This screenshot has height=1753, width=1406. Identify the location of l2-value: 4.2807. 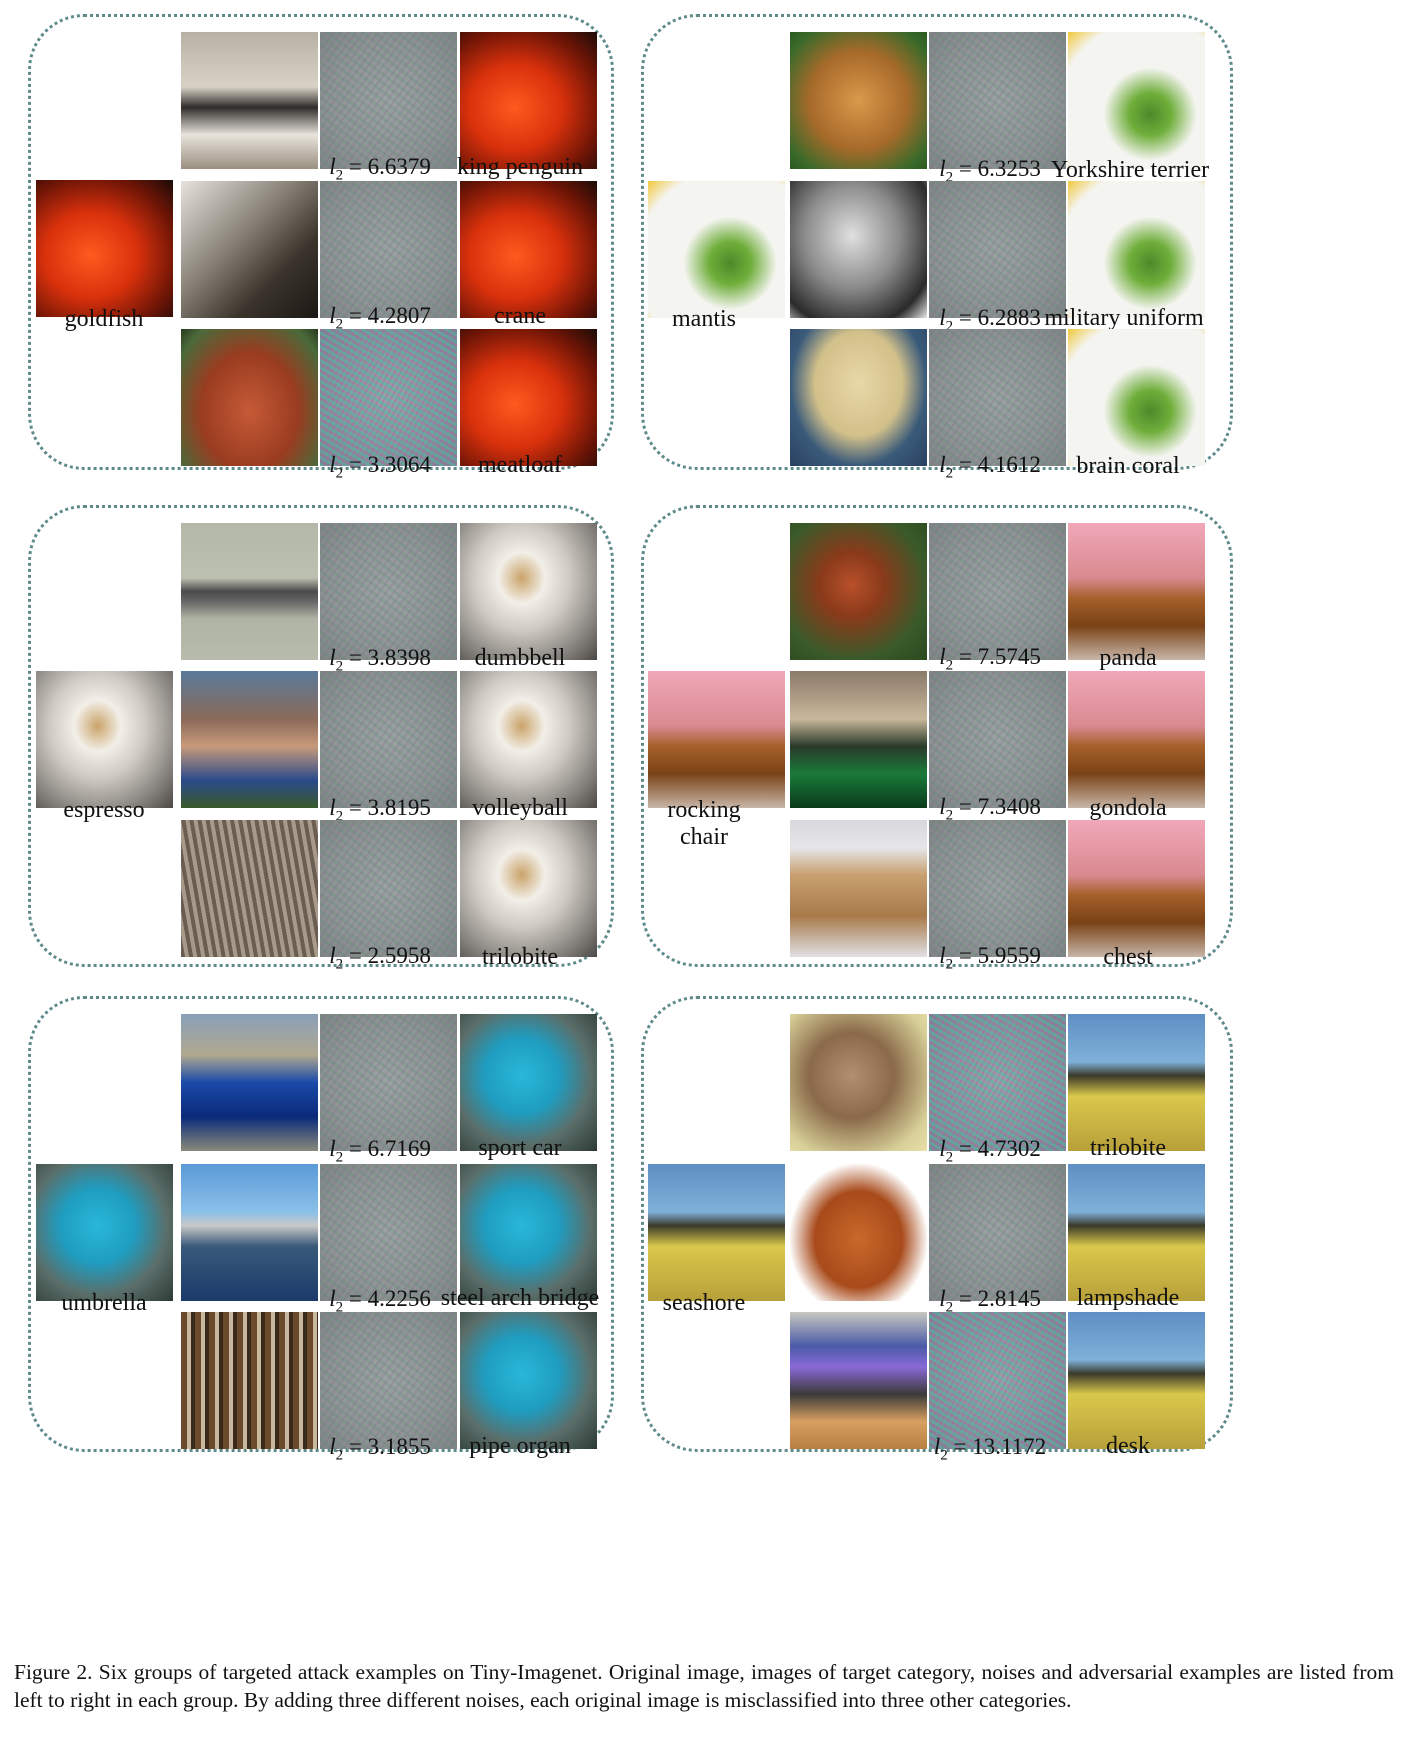
(399, 315).